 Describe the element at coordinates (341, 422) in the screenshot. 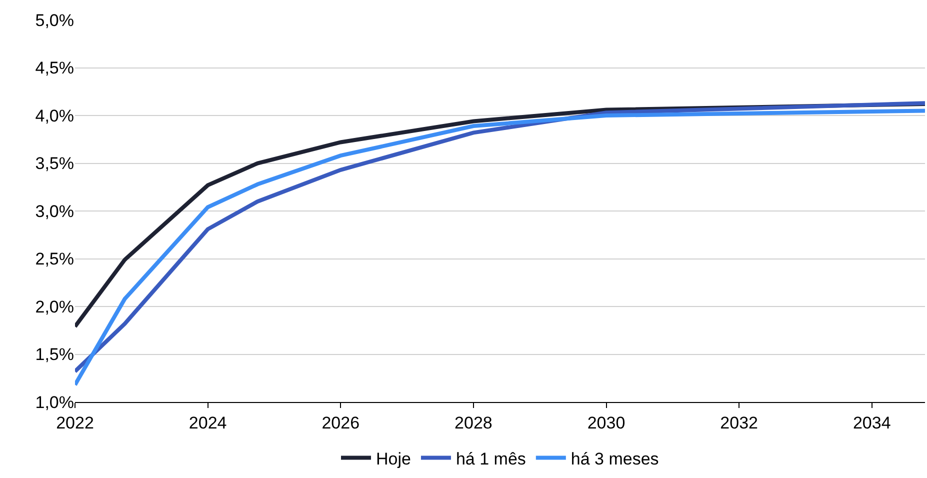

I see `x-tick-label: 2026` at that location.